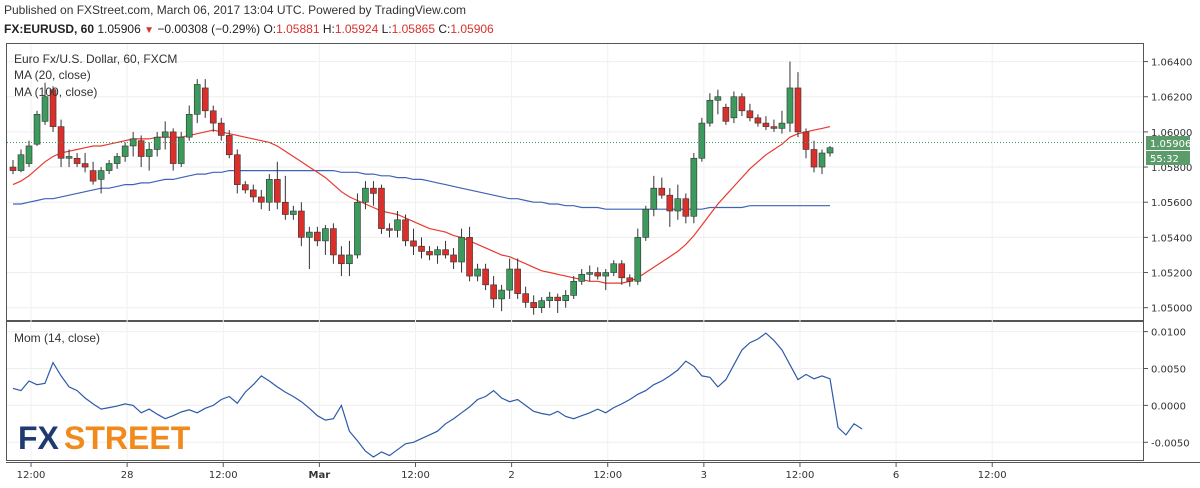 The image size is (1200, 488). Describe the element at coordinates (704, 475) in the screenshot. I see `time-tick-label: 3` at that location.